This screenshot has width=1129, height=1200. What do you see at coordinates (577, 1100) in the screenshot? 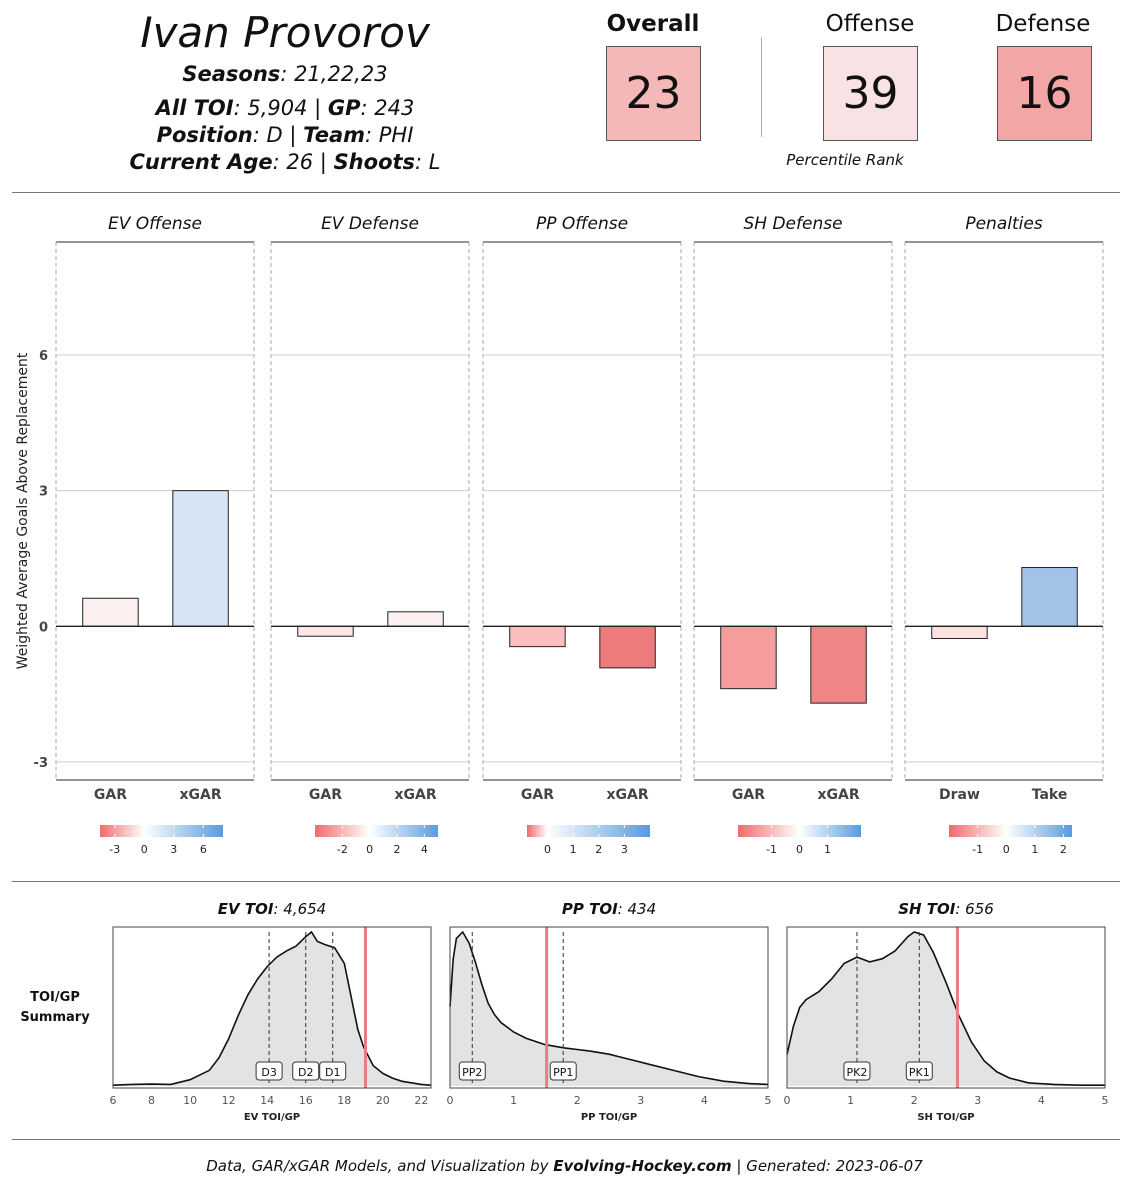
I see `x-tick-label: 2` at bounding box center [577, 1100].